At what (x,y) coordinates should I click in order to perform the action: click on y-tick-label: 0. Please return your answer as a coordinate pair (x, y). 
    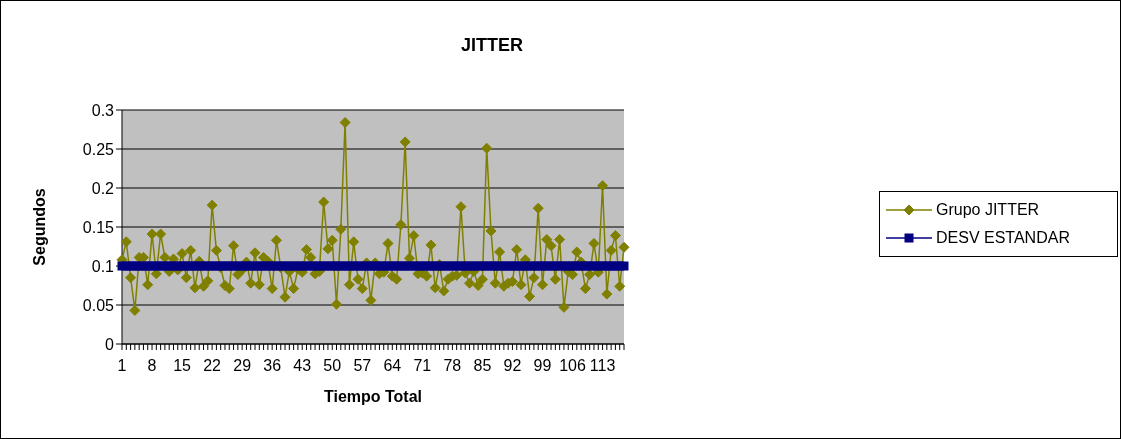
    Looking at the image, I should click on (110, 344).